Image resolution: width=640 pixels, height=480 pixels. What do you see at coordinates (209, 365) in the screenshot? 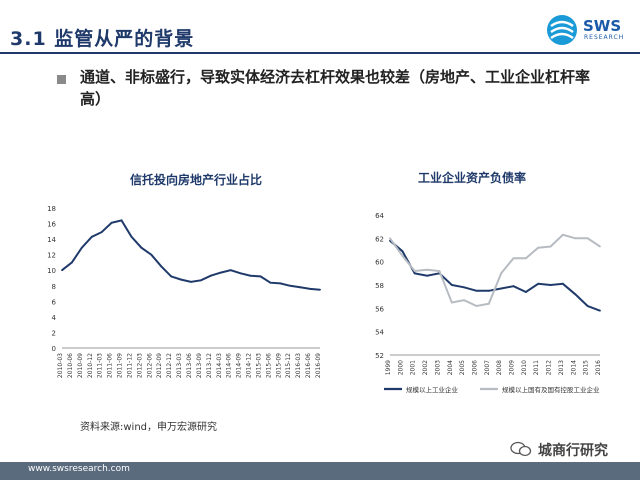
I see `x-tick-label: 2013-12` at bounding box center [209, 365].